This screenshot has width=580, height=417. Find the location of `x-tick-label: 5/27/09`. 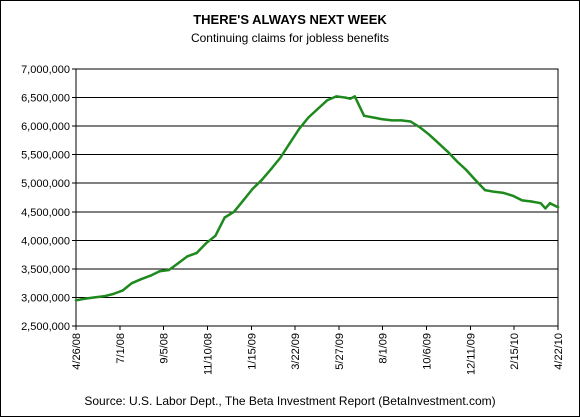

x-tick-label: 5/27/09 is located at coordinates (340, 351).